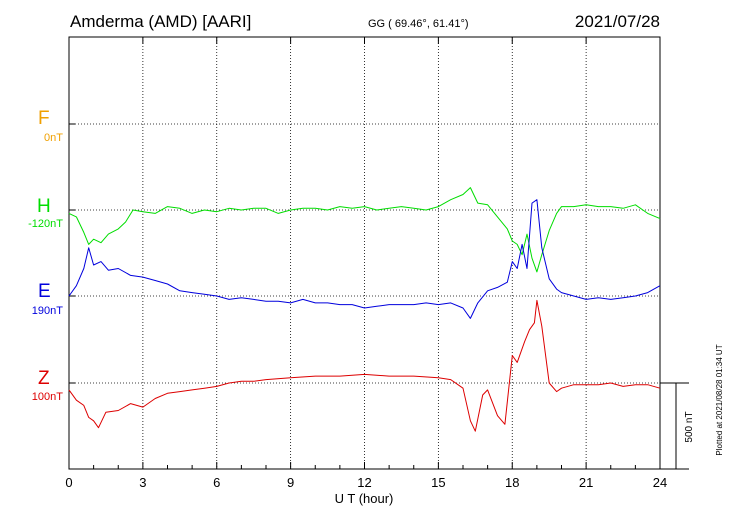  What do you see at coordinates (364, 230) in the screenshot?
I see `series-line-h` at bounding box center [364, 230].